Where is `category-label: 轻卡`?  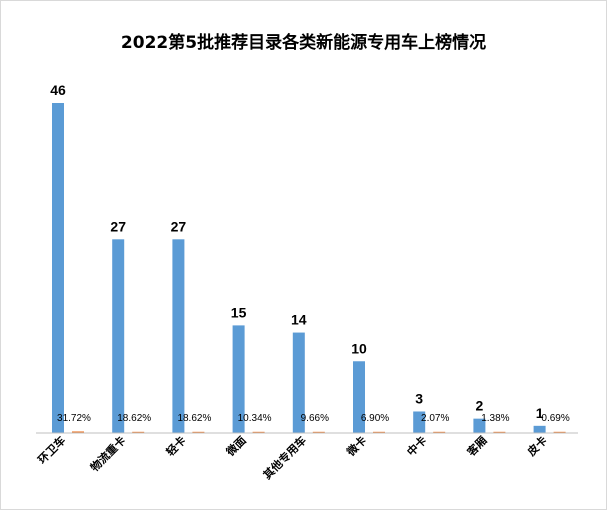 category-label: 轻卡 is located at coordinates (175, 445).